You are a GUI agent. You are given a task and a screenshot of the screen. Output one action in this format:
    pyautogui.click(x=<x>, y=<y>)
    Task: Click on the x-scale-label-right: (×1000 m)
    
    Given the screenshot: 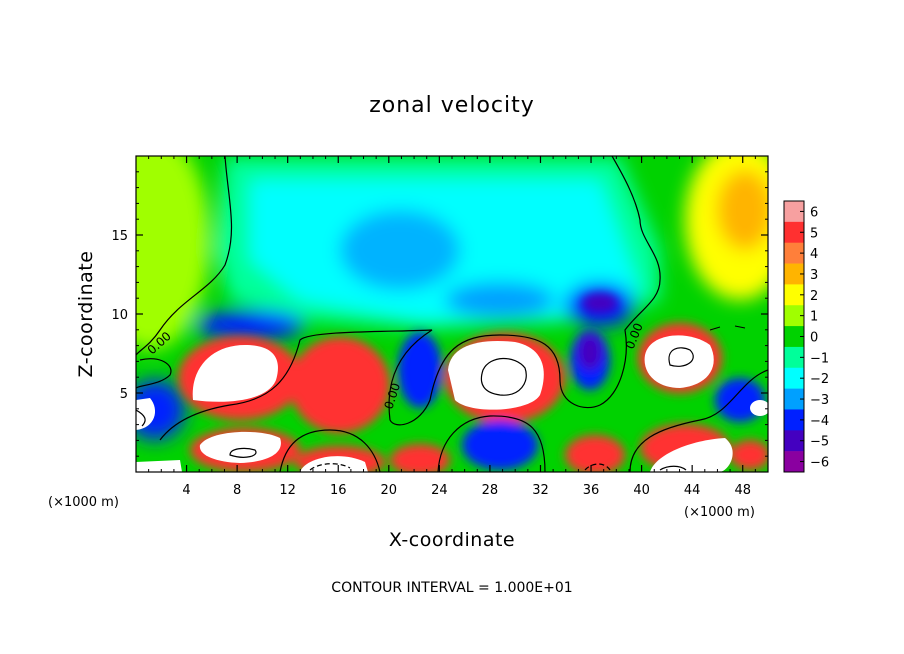 What is the action you would take?
    pyautogui.click(x=719, y=512)
    